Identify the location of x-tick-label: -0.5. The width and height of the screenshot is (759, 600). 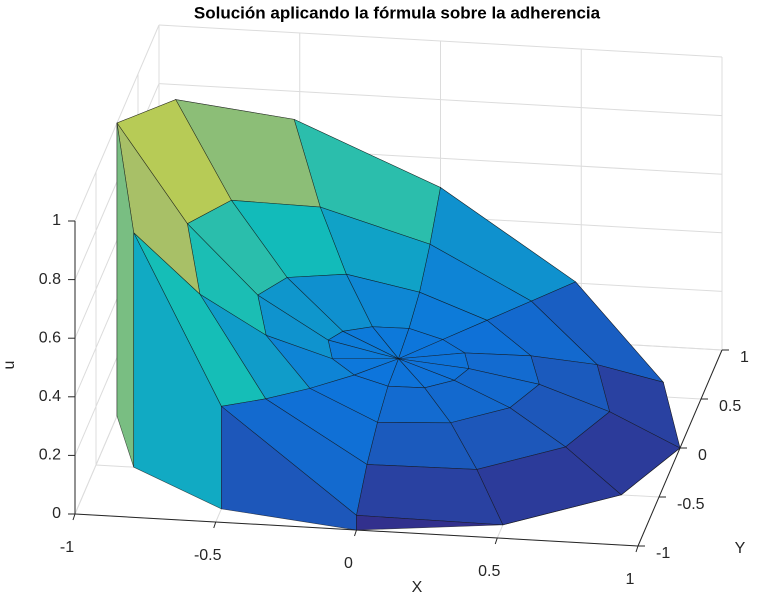
(208, 555).